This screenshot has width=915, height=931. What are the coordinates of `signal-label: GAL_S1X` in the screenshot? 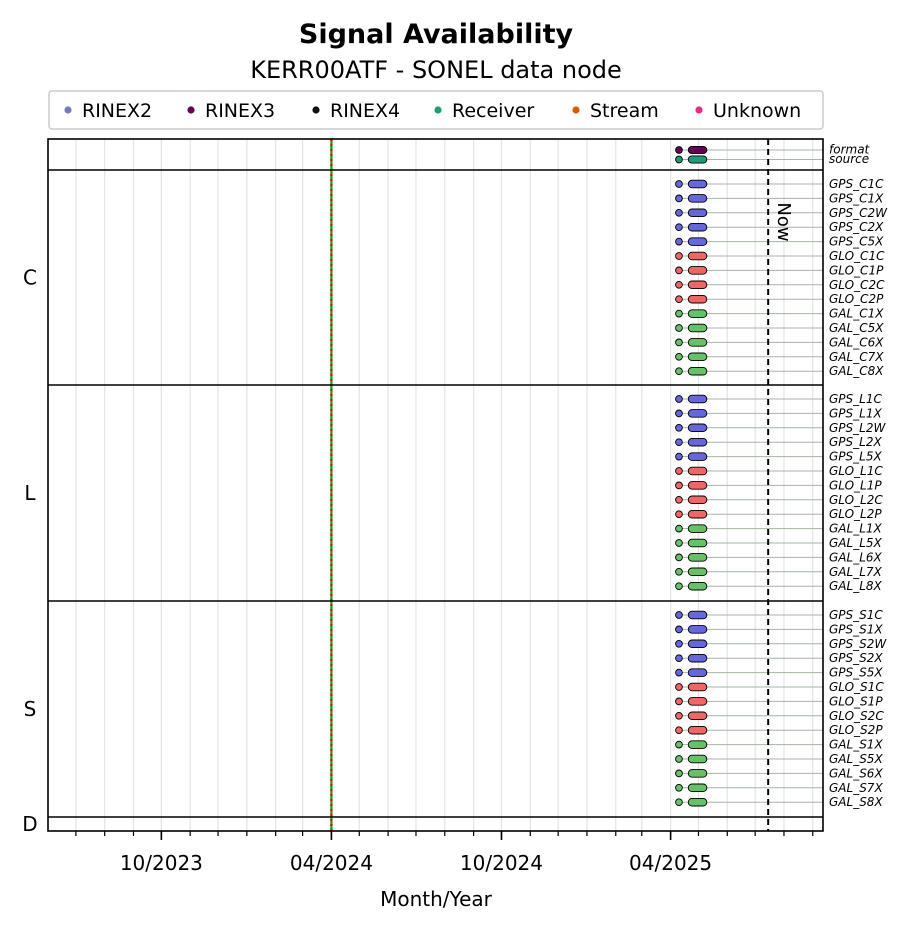 It's located at (856, 745).